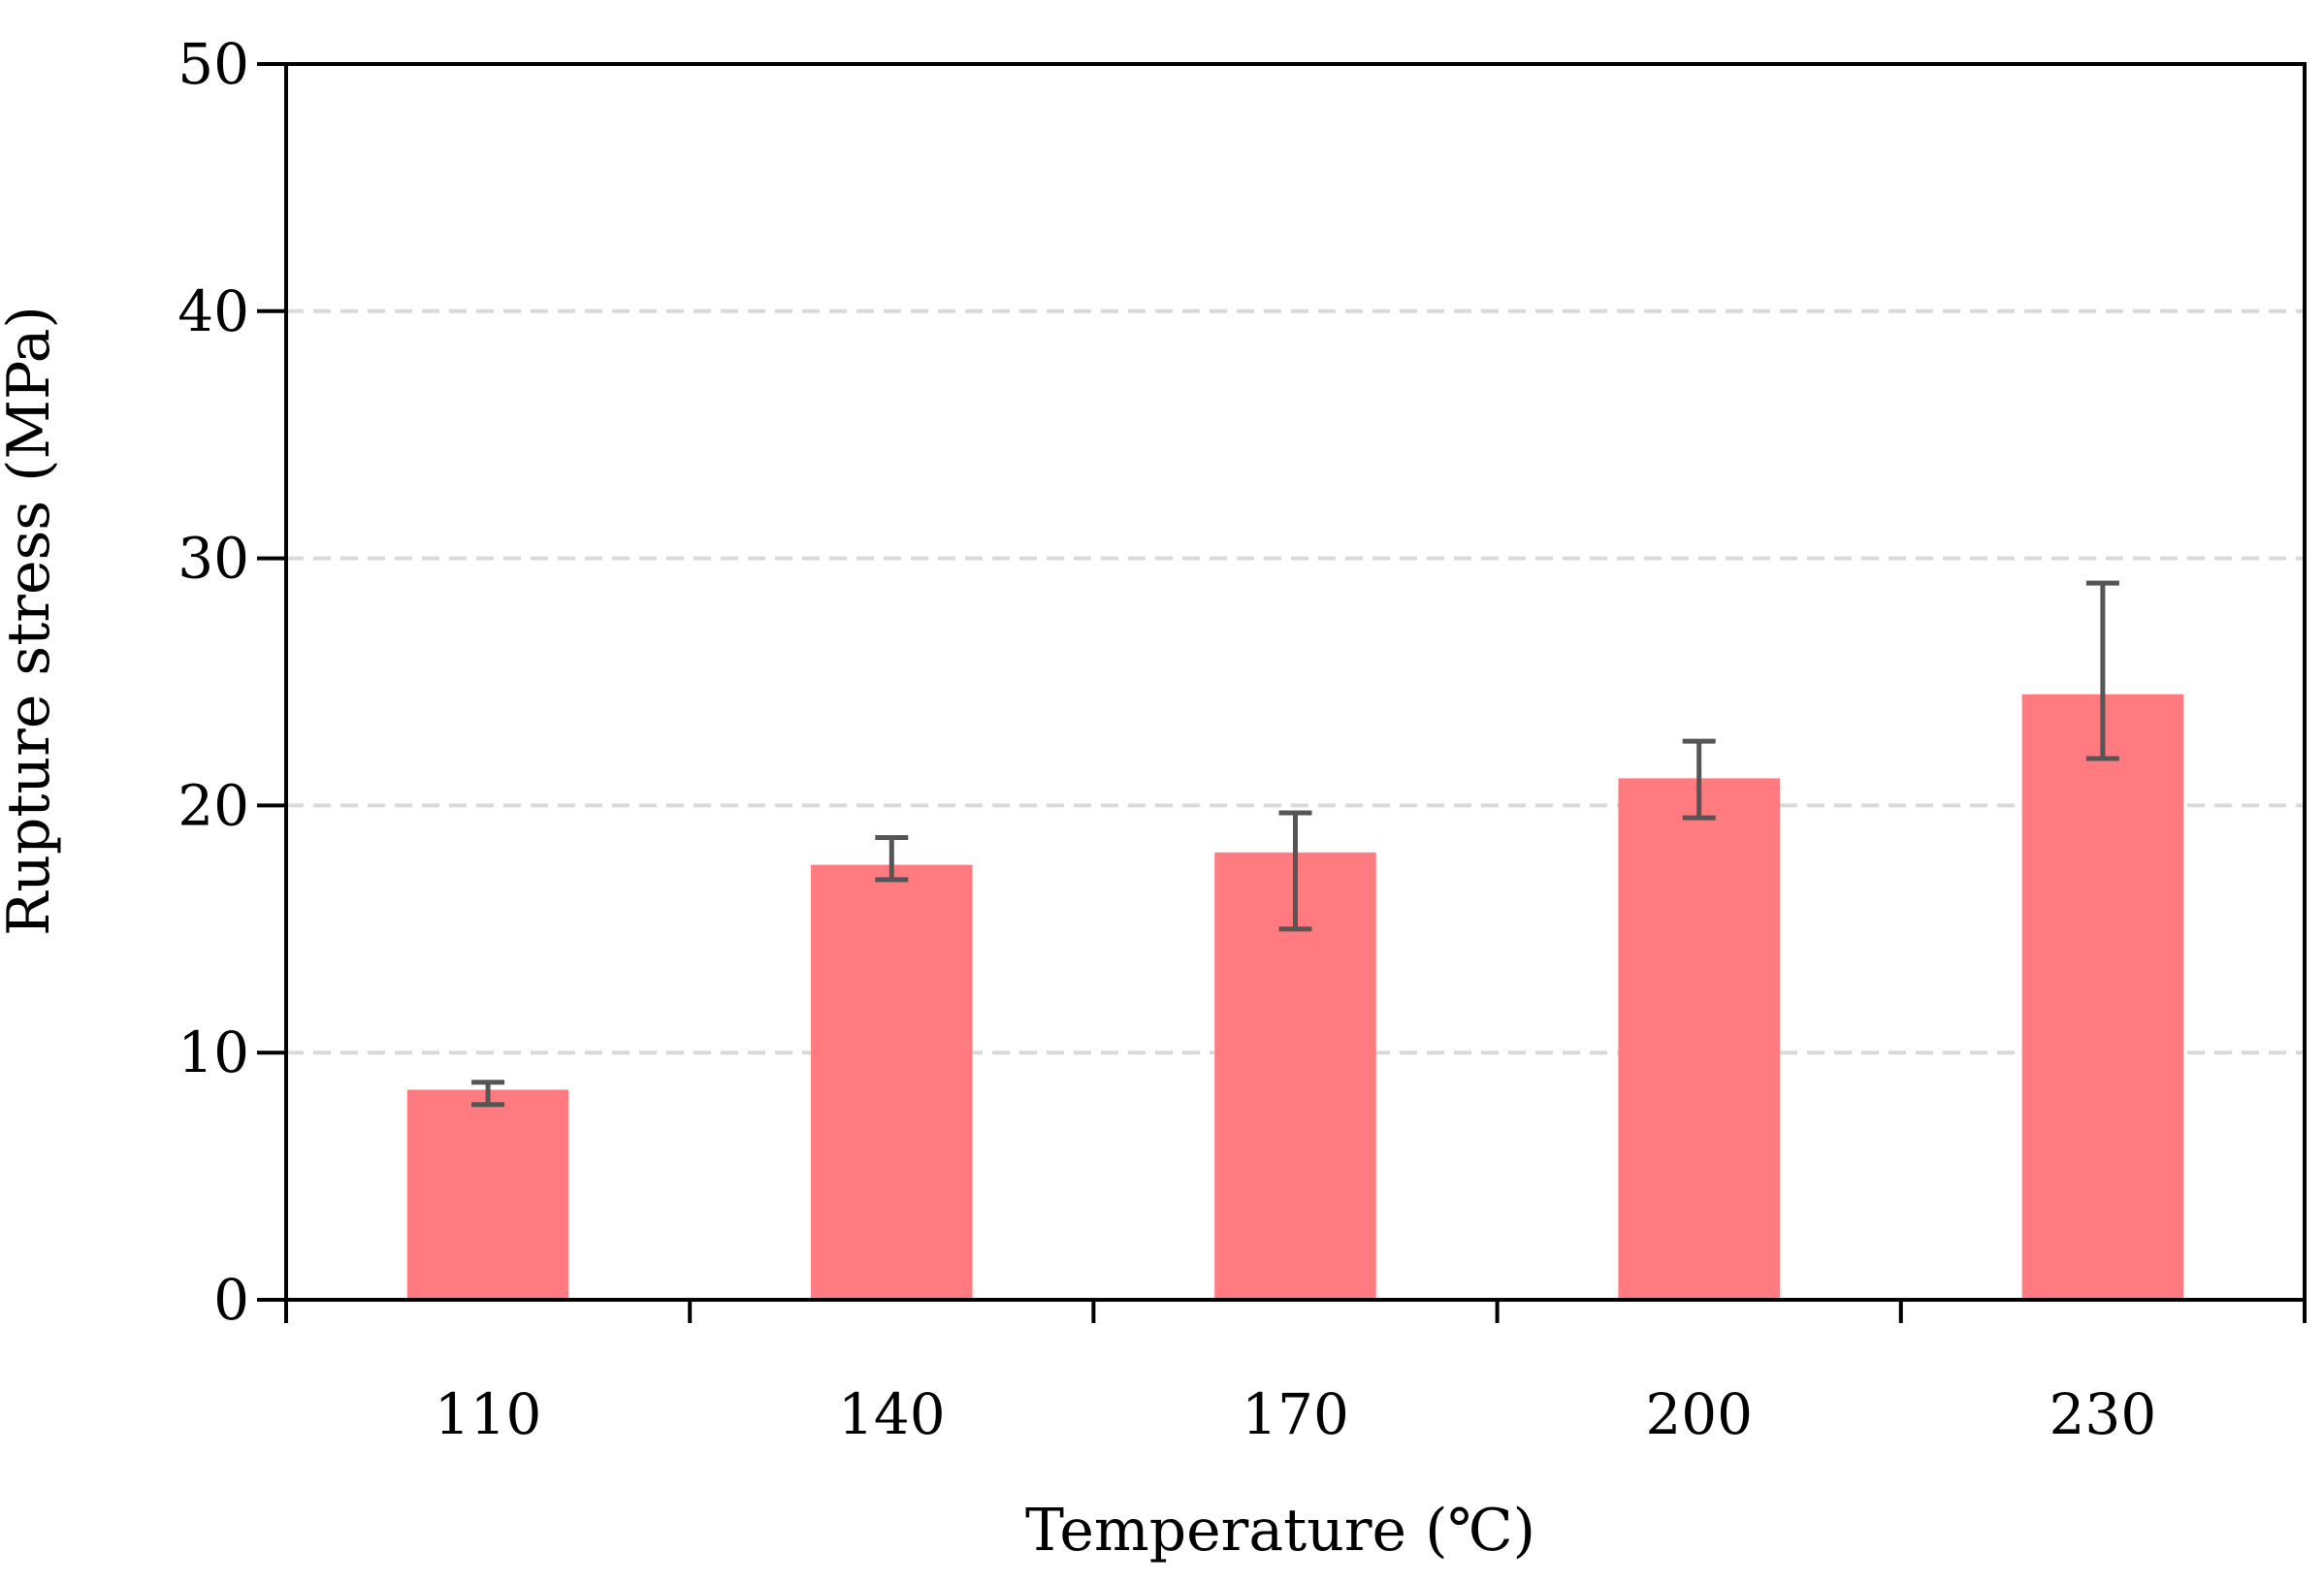 This screenshot has width=2324, height=1584. What do you see at coordinates (892, 1414) in the screenshot?
I see `x-tick-label-140: 140` at bounding box center [892, 1414].